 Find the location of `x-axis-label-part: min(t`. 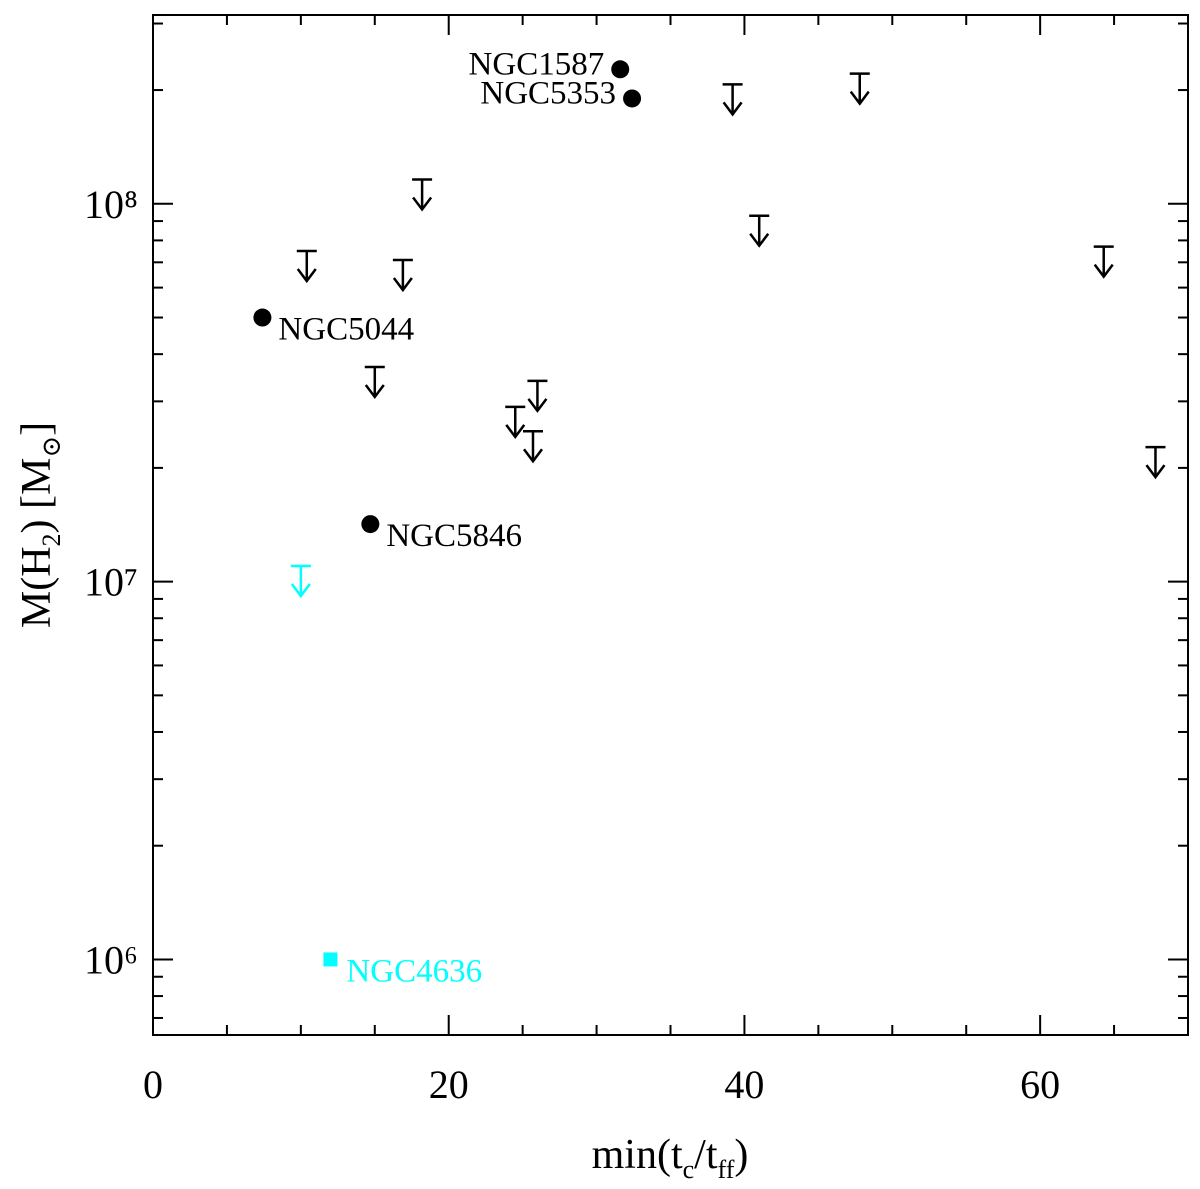

x-axis-label-part: min(t is located at coordinates (637, 1155).